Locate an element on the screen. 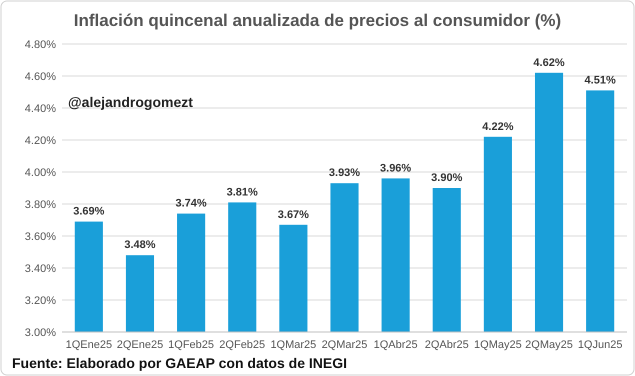 The height and width of the screenshot is (376, 635). y-tick-label: 4.60% is located at coordinates (40, 77).